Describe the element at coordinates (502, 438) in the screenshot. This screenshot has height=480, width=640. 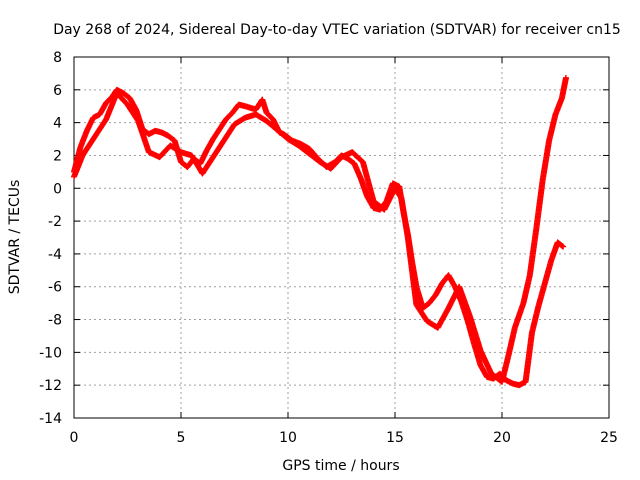
I see `x-tick-label: 20` at that location.